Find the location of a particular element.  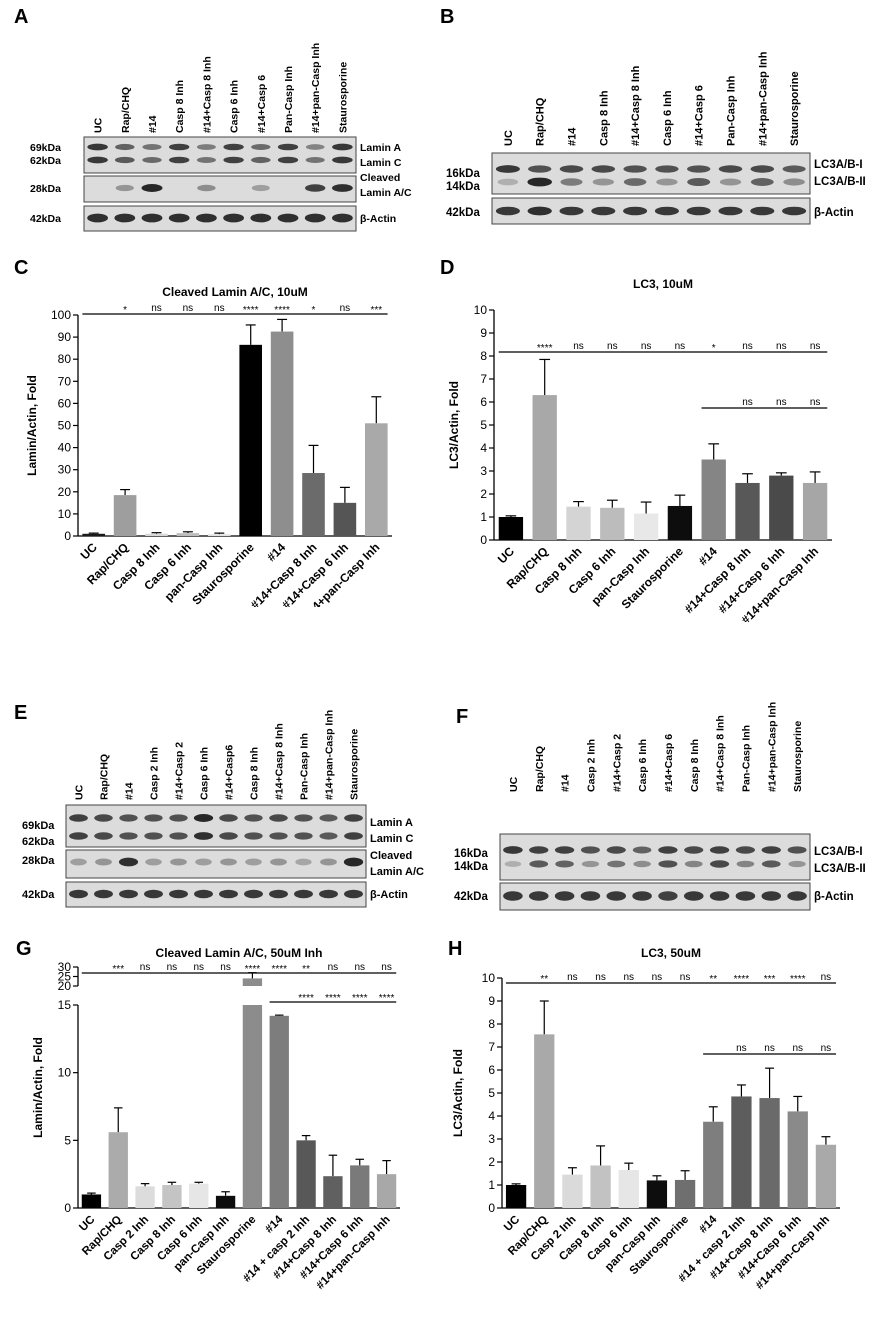

category-label: Staurosporine is located at coordinates (653, 578).